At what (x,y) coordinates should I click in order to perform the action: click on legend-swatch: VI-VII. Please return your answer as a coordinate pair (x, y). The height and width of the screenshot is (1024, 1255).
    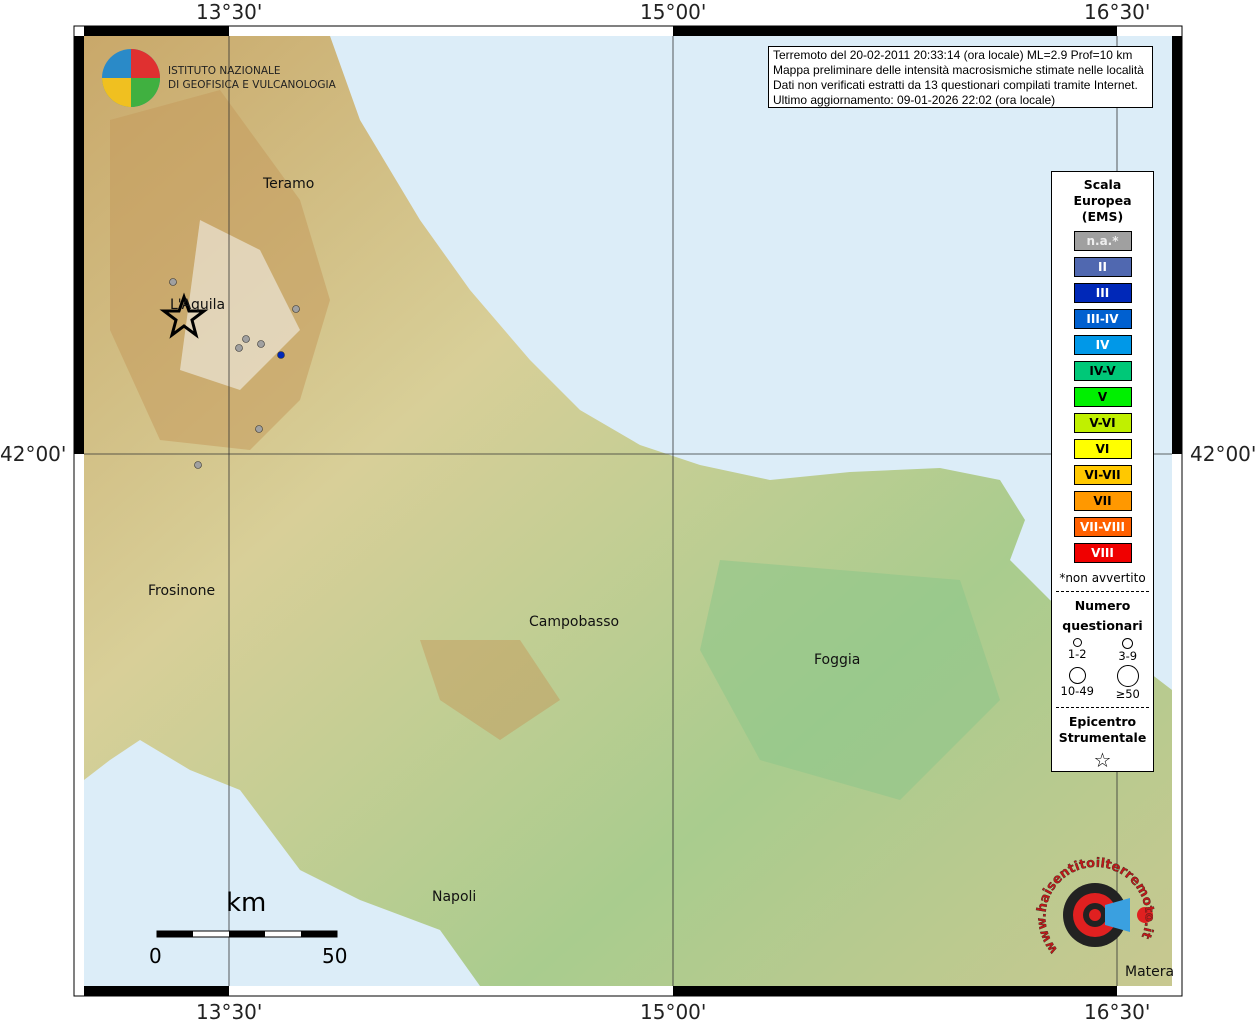
    Looking at the image, I should click on (1102, 475).